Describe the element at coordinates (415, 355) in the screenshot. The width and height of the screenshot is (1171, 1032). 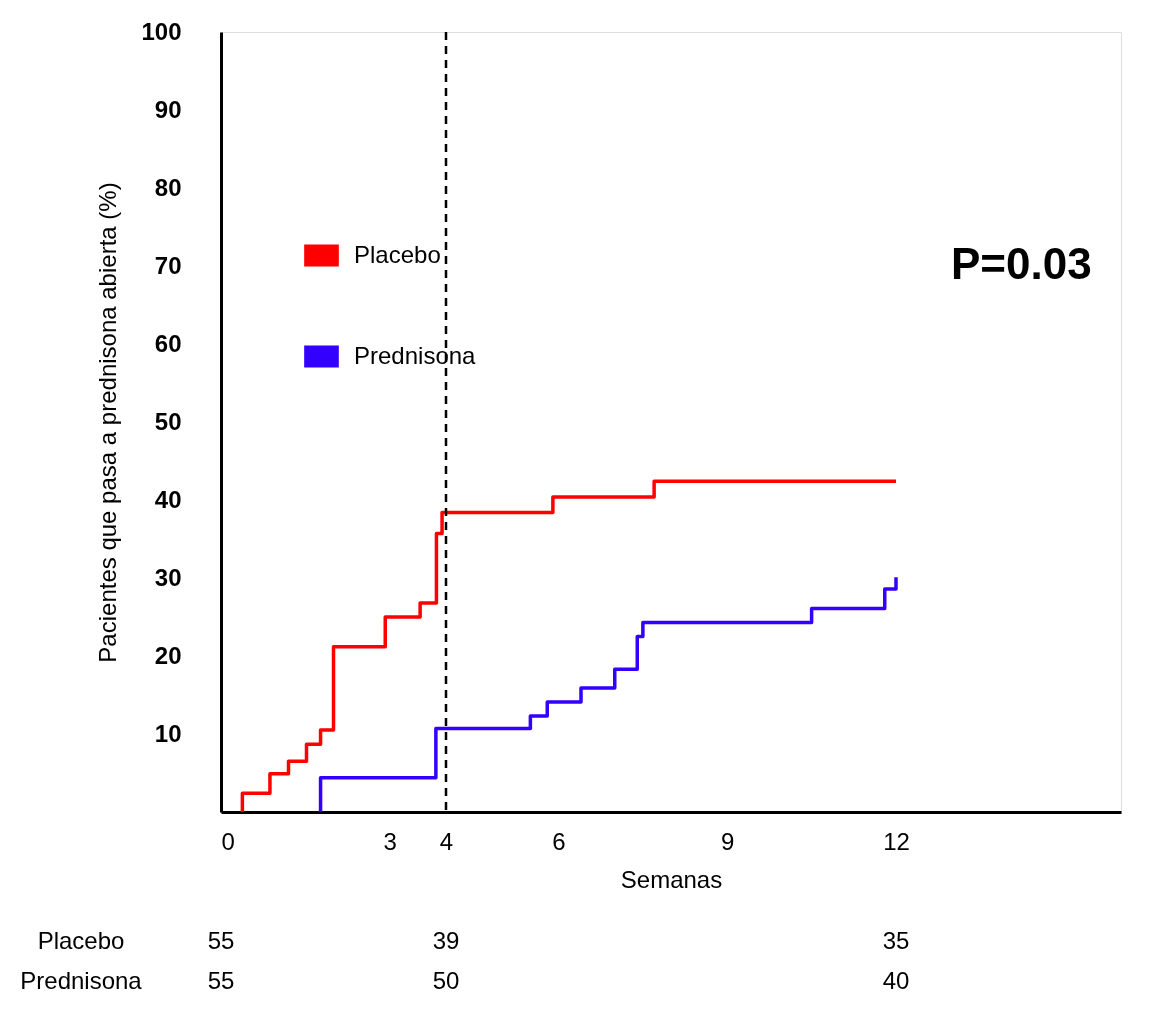
I see `legend-label: Prednisona` at that location.